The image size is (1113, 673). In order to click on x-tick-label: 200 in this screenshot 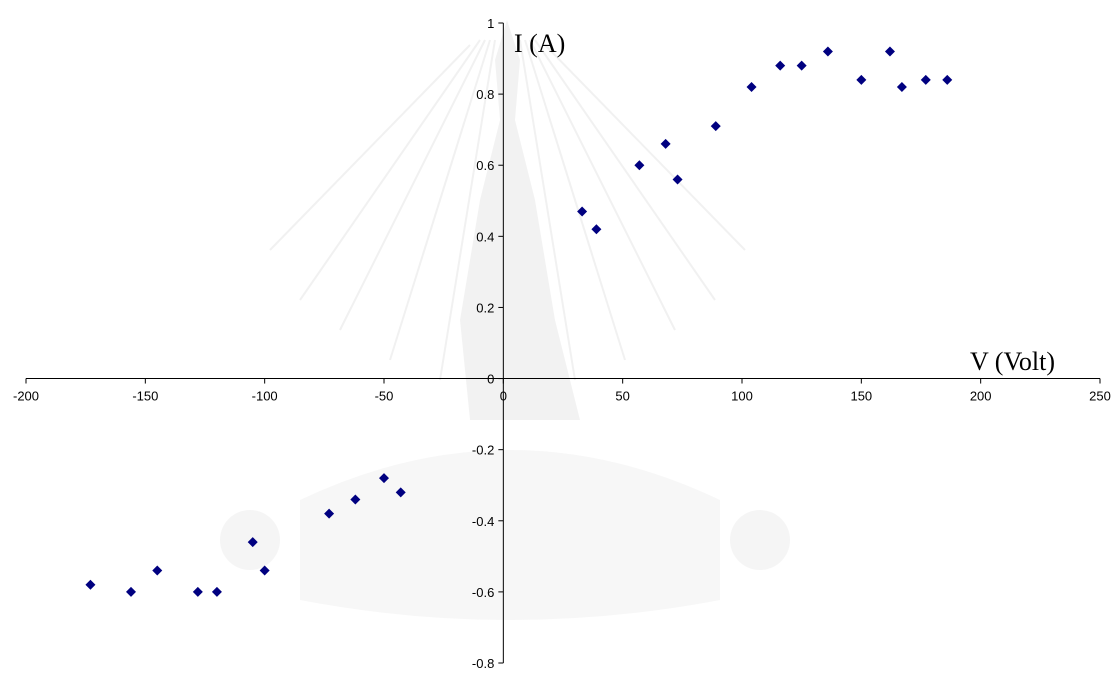, I will do `click(981, 396)`.